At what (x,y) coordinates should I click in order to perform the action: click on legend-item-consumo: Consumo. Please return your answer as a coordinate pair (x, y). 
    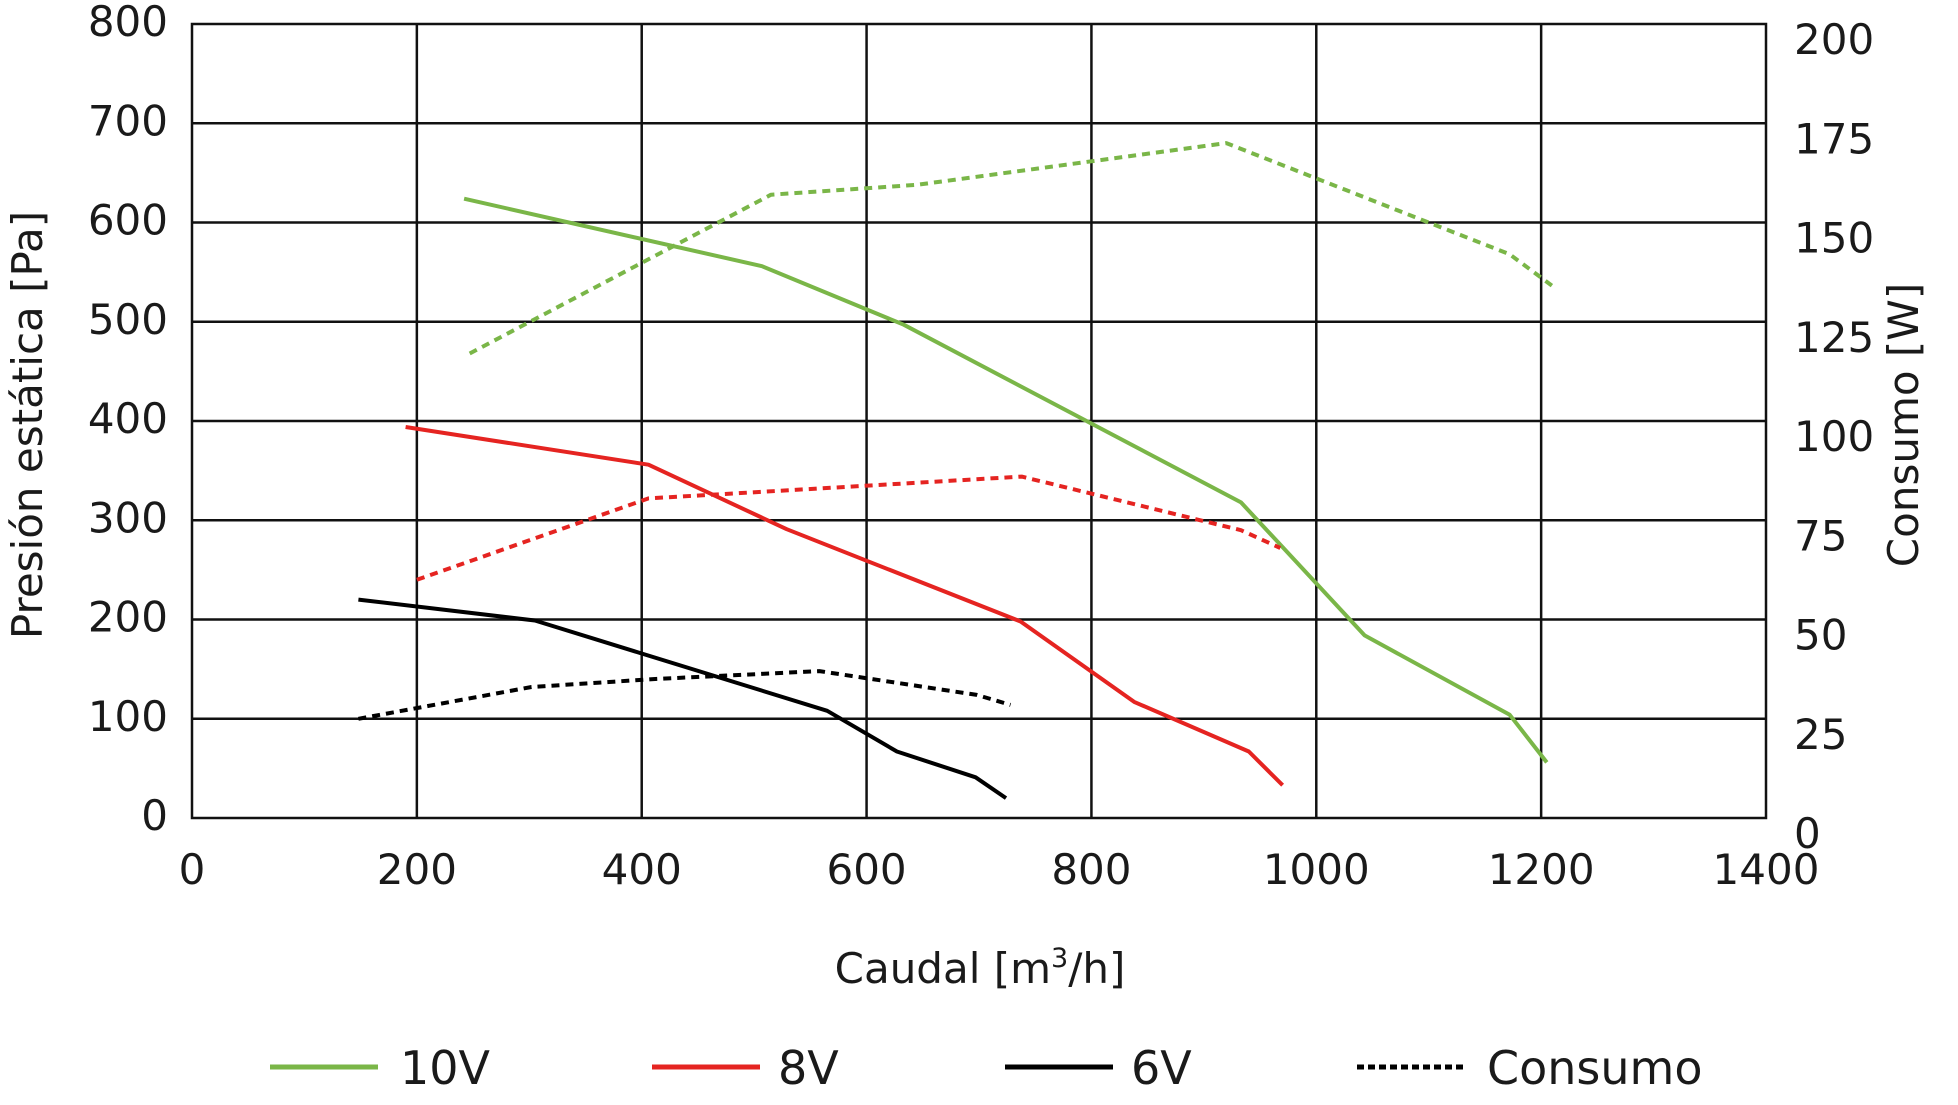
    Looking at the image, I should click on (1530, 1068).